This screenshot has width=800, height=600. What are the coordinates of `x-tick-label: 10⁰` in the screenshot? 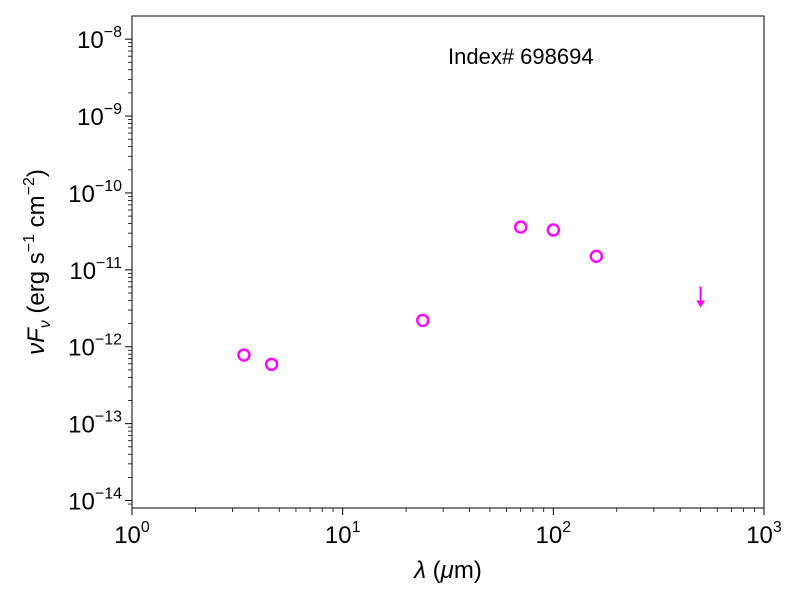 It's located at (132, 534).